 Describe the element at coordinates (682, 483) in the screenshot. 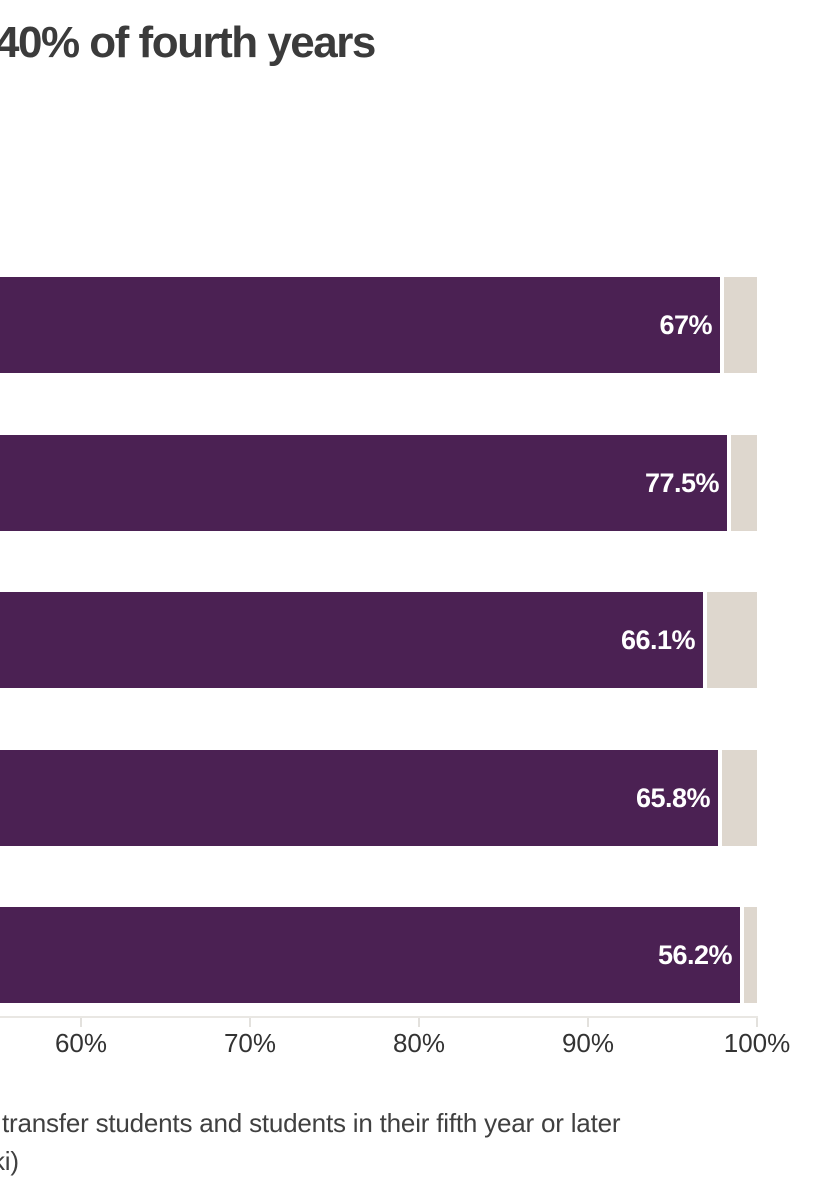

I see `bar-value-label: 77.5%` at that location.